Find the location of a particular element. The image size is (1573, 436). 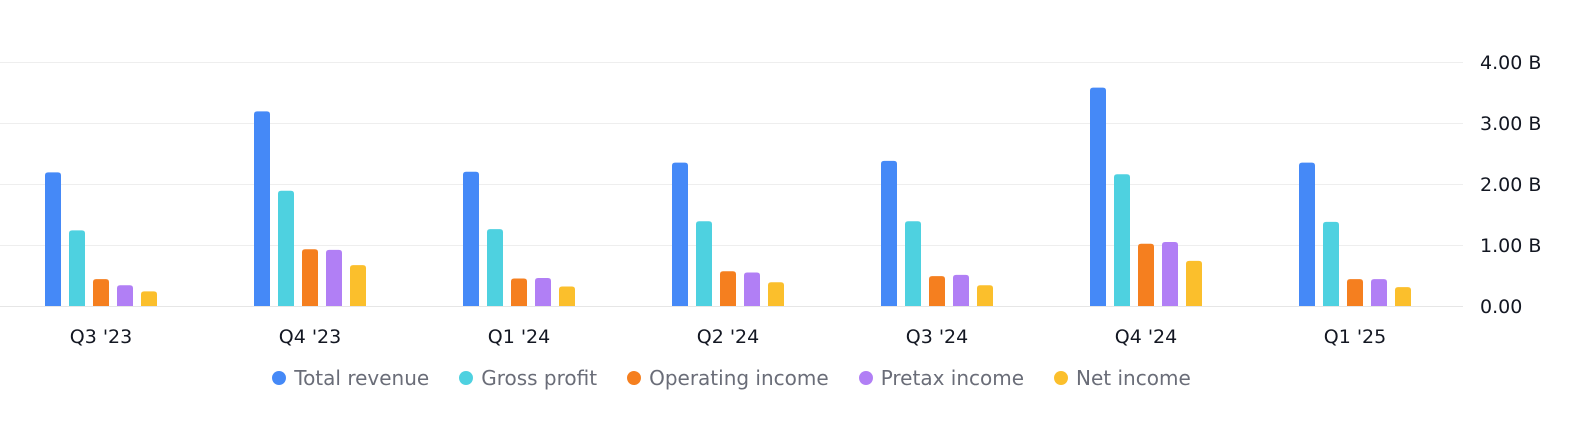

y-tick-label: 1.00 B is located at coordinates (1510, 246).